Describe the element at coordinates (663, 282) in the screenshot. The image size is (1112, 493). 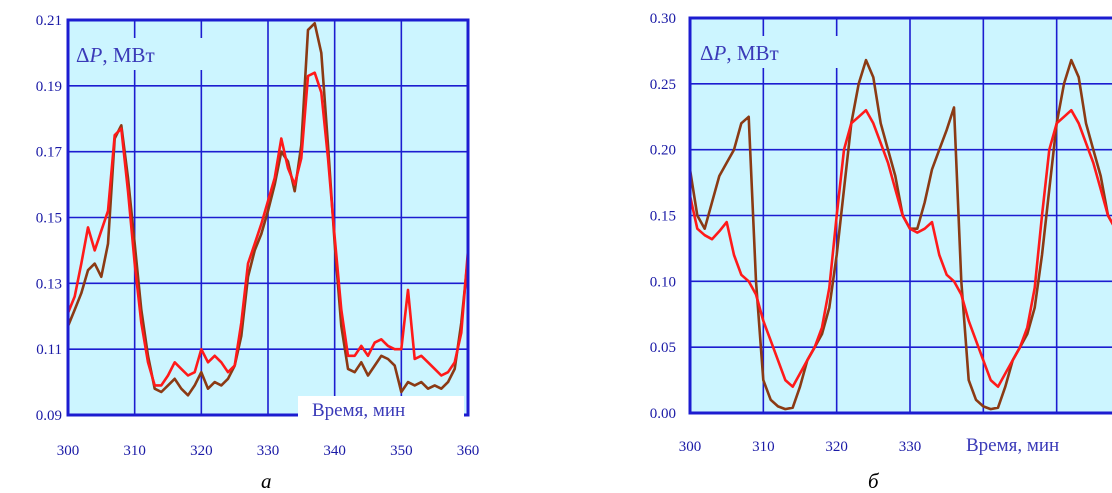
I see `chart-b-y-tick-label-2: 0.10` at that location.